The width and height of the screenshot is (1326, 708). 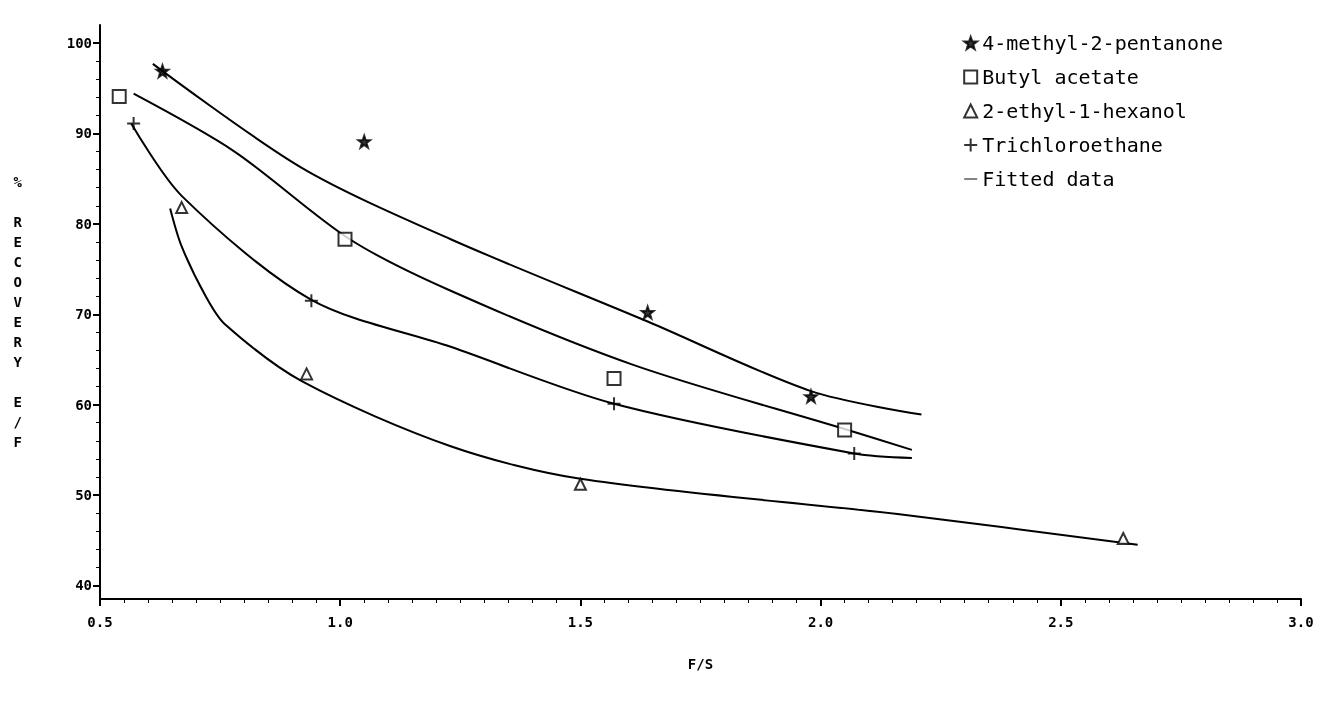 What do you see at coordinates (1048, 179) in the screenshot?
I see `legend-label: Fitted data` at bounding box center [1048, 179].